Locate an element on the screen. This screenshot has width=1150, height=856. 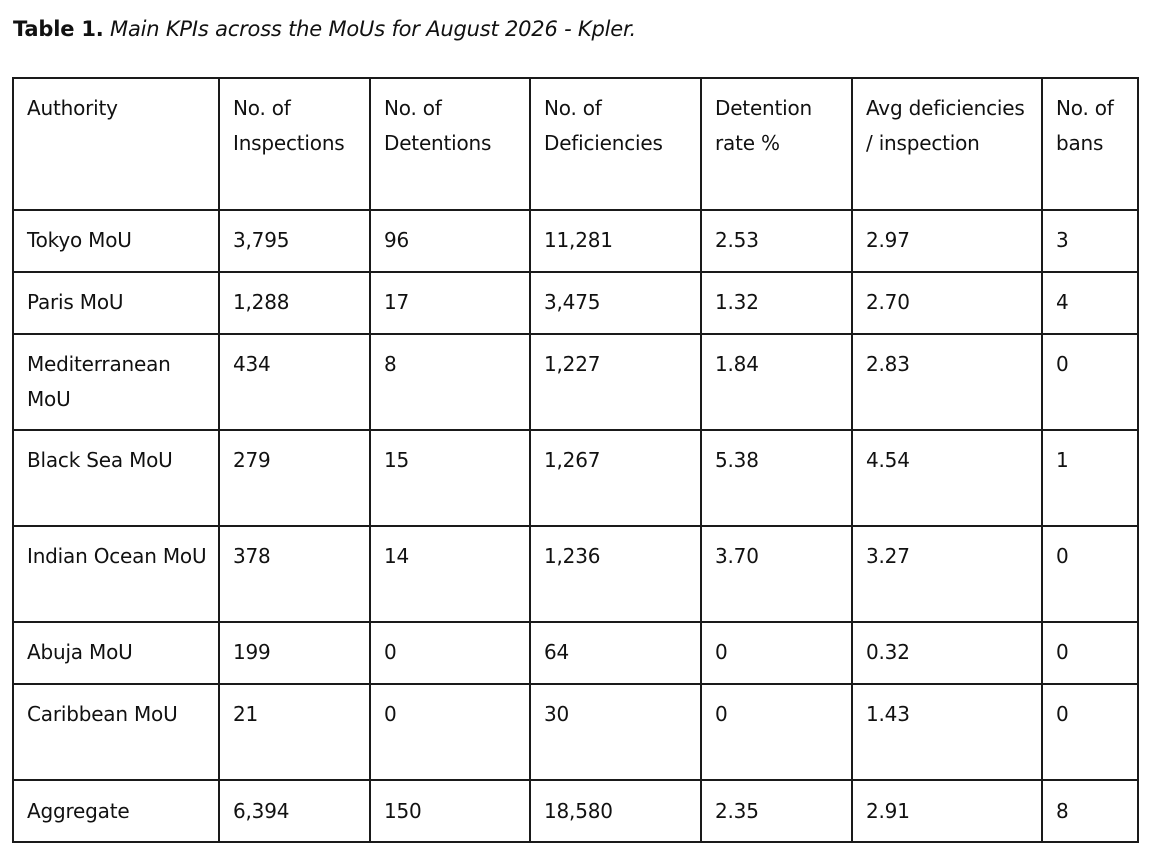
header-cell-deficiencies: No. of Deficiencies is located at coordinates (615, 144).